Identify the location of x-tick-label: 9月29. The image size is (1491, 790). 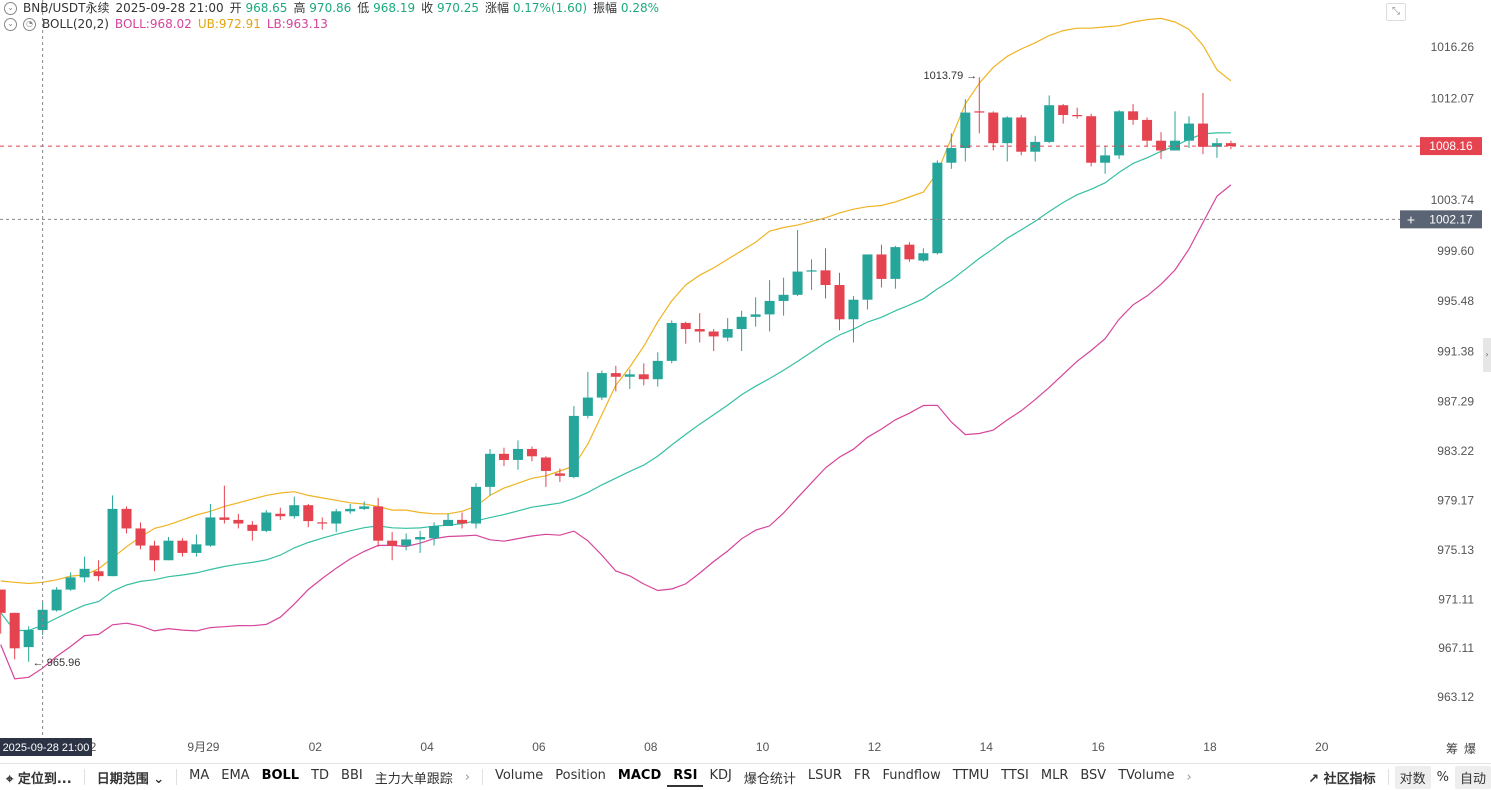
(203, 747).